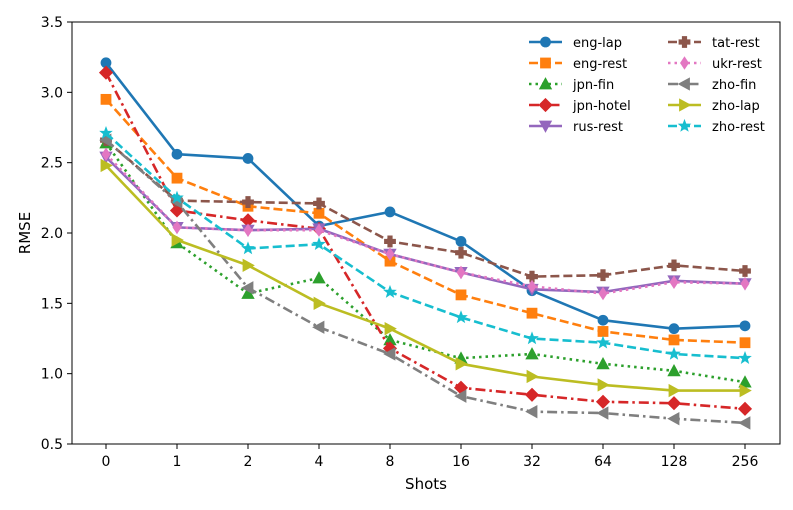  What do you see at coordinates (674, 462) in the screenshot?
I see `x-tick-label-128: 128` at bounding box center [674, 462].